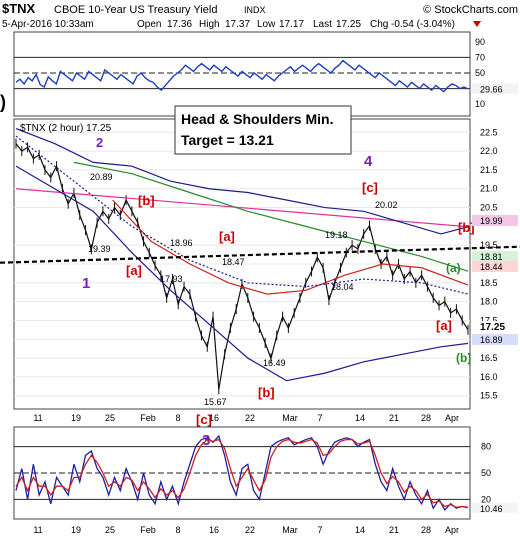  What do you see at coordinates (66, 128) in the screenshot?
I see `main-legend: $TNX (2 hour) 17.25` at bounding box center [66, 128].